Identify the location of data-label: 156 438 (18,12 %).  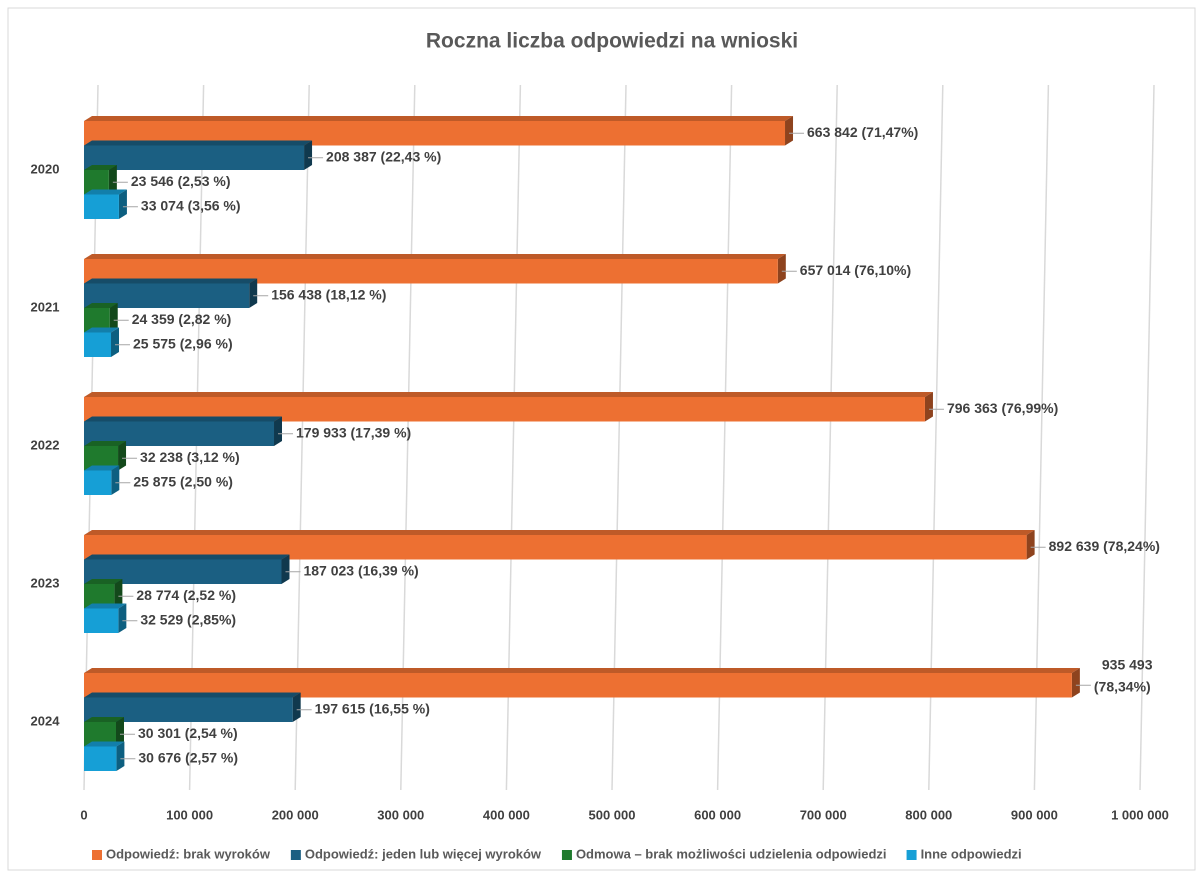
(328, 294).